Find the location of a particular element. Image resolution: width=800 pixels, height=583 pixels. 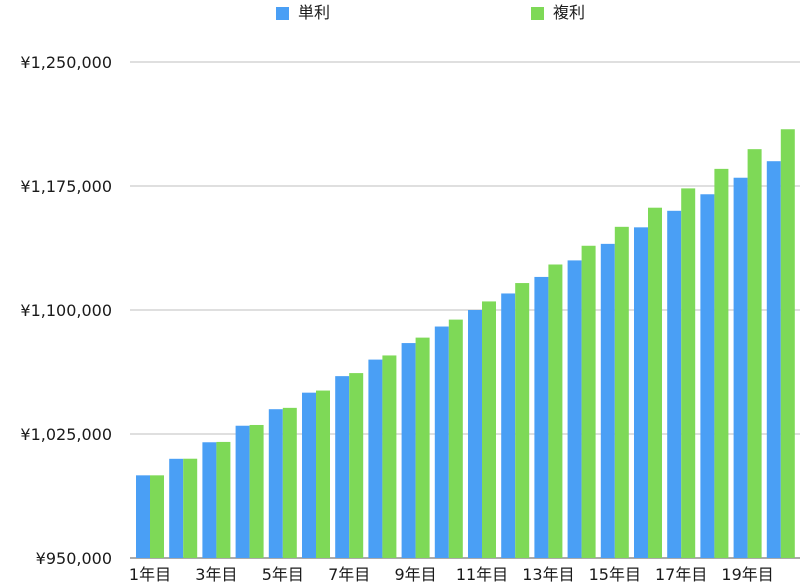

legend-label: 単利 is located at coordinates (314, 12).